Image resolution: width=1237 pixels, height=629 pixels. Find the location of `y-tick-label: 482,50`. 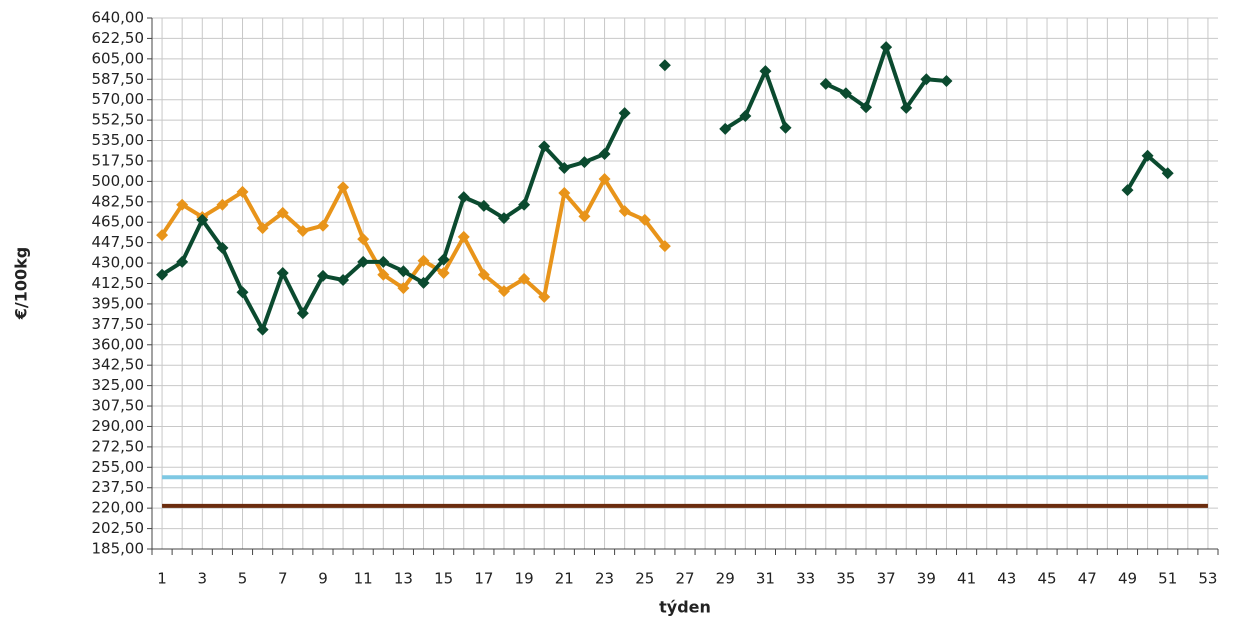

y-tick-label: 482,50 is located at coordinates (118, 201).